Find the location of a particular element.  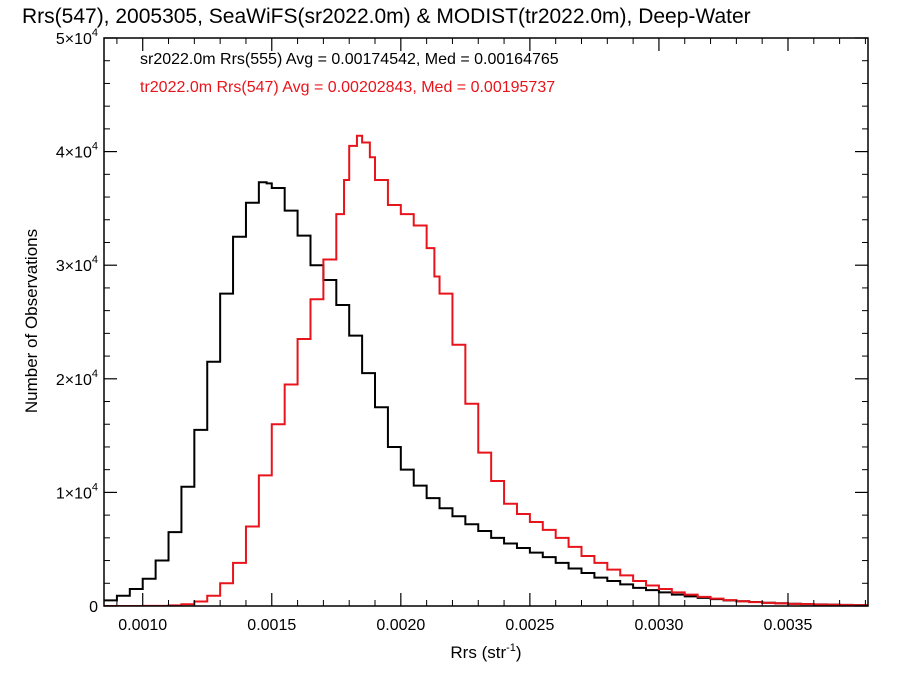

x-tick-label: 0.0020 is located at coordinates (400, 625).